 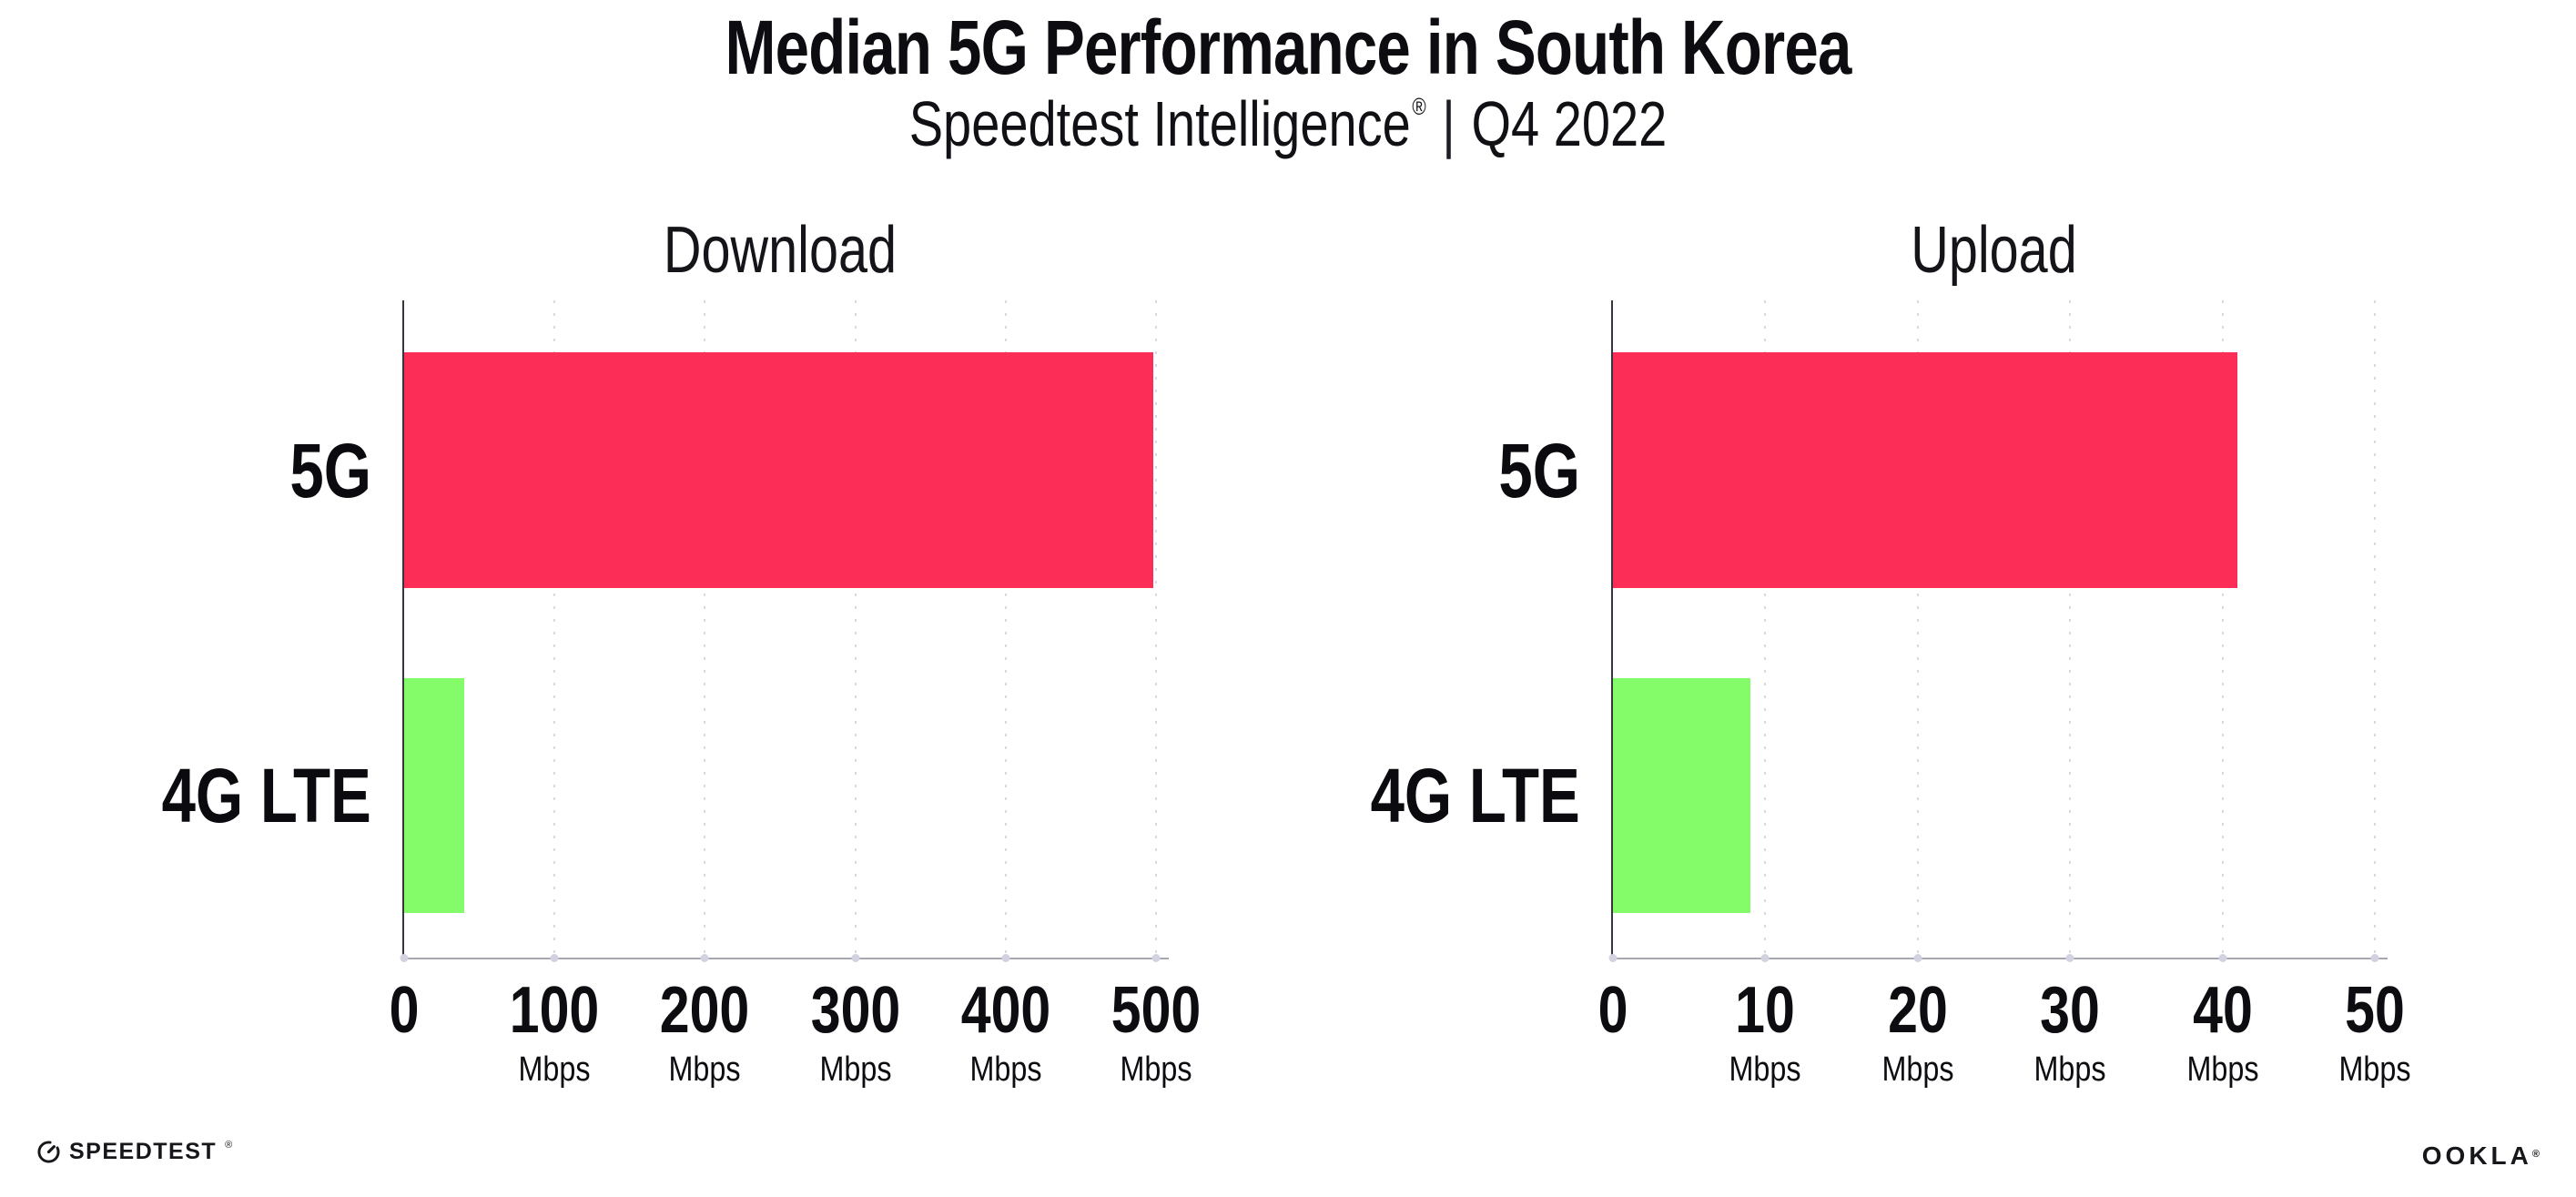 I want to click on speedtest-trademark-symbol: ®, so click(x=229, y=1145).